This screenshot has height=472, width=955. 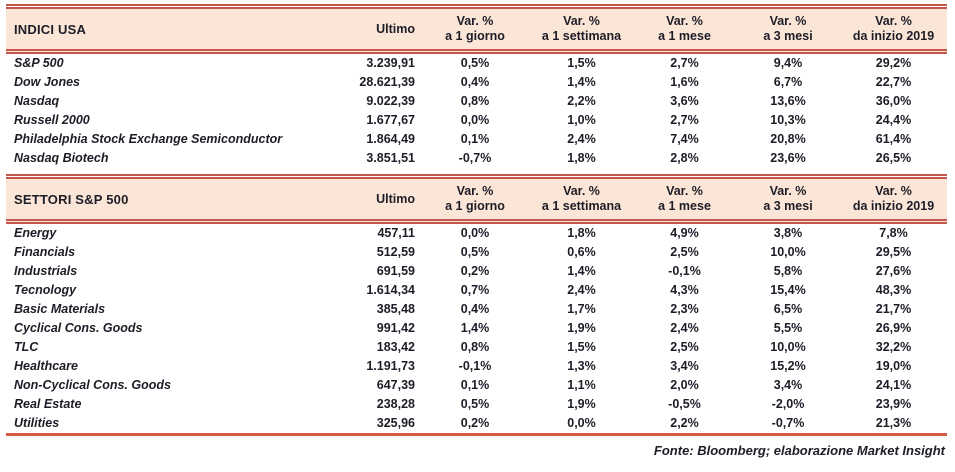 I want to click on row-var-value: 20,8%, so click(x=788, y=139).